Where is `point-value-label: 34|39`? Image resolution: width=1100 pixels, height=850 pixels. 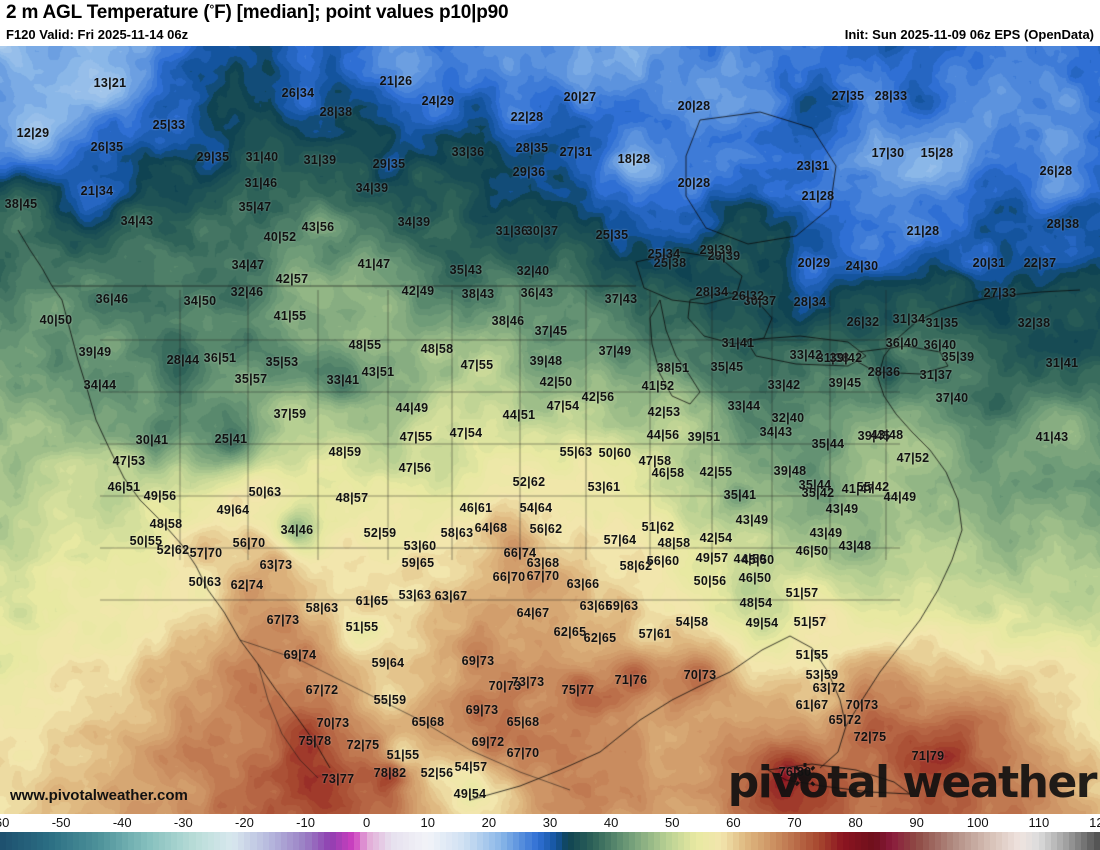 point-value-label: 34|39 is located at coordinates (372, 188).